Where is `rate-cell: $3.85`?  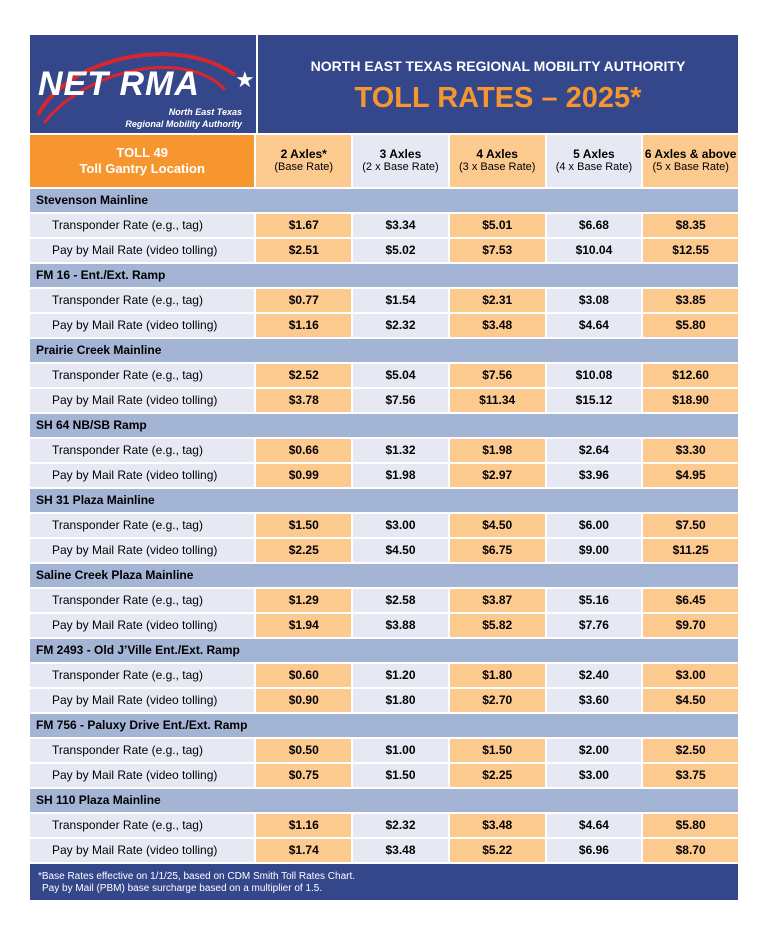 rate-cell: $3.85 is located at coordinates (690, 300).